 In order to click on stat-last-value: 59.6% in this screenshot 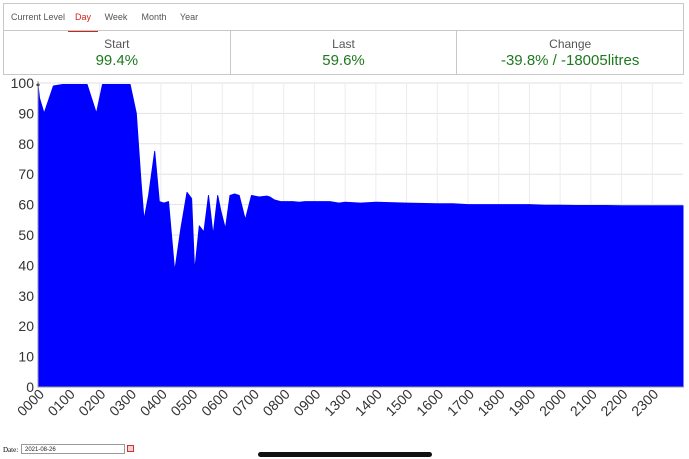, I will do `click(343, 60)`.